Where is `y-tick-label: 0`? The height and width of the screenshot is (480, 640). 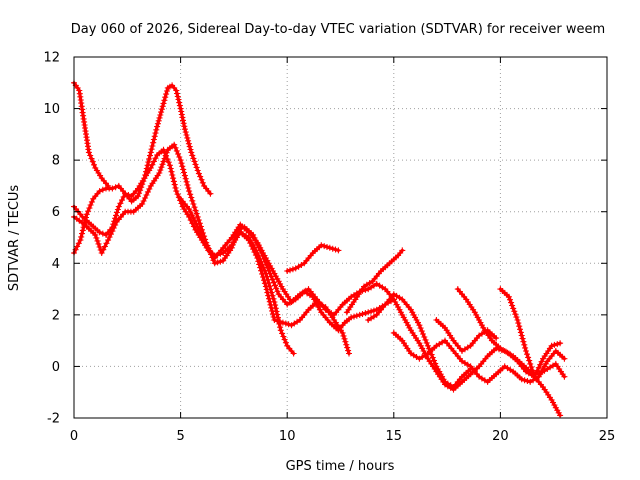
y-tick-label: 0 is located at coordinates (56, 367).